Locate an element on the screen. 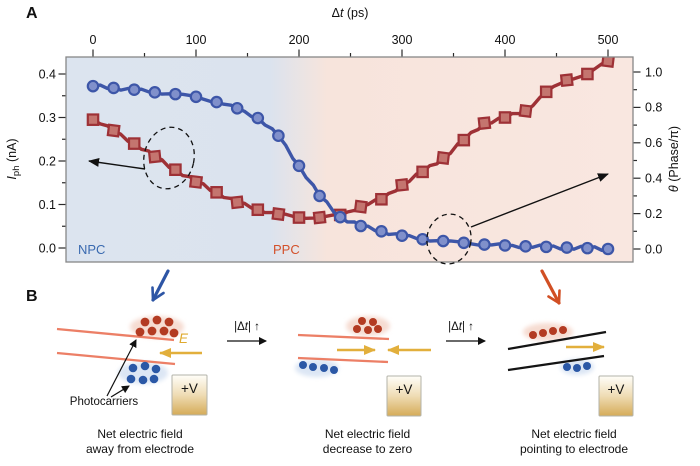 This screenshot has width=700, height=466. x-axis-title-t: t is located at coordinates (341, 13).